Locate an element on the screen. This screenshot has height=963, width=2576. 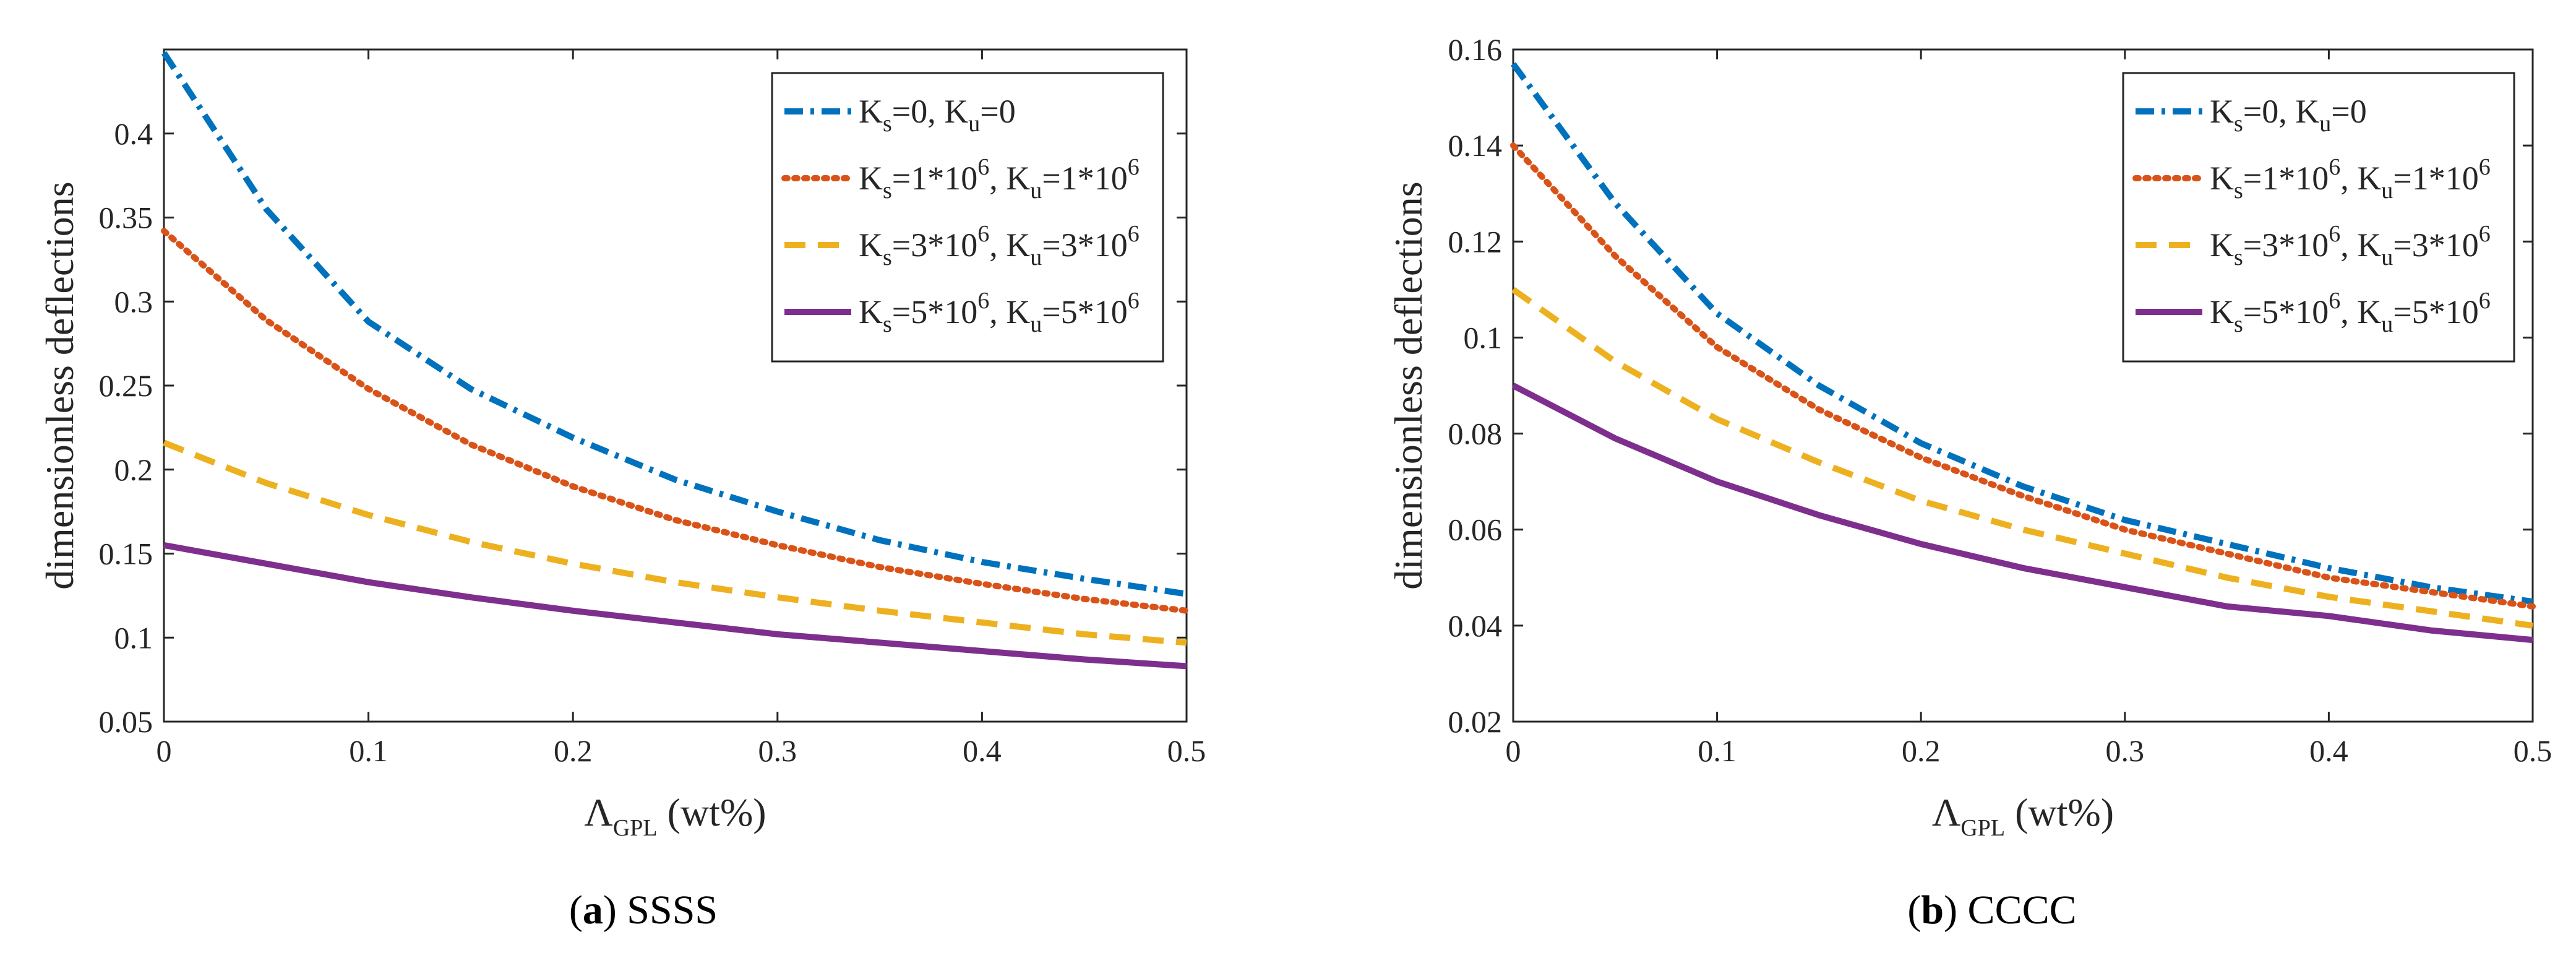
y-tick-label: 0.14 is located at coordinates (1475, 146).